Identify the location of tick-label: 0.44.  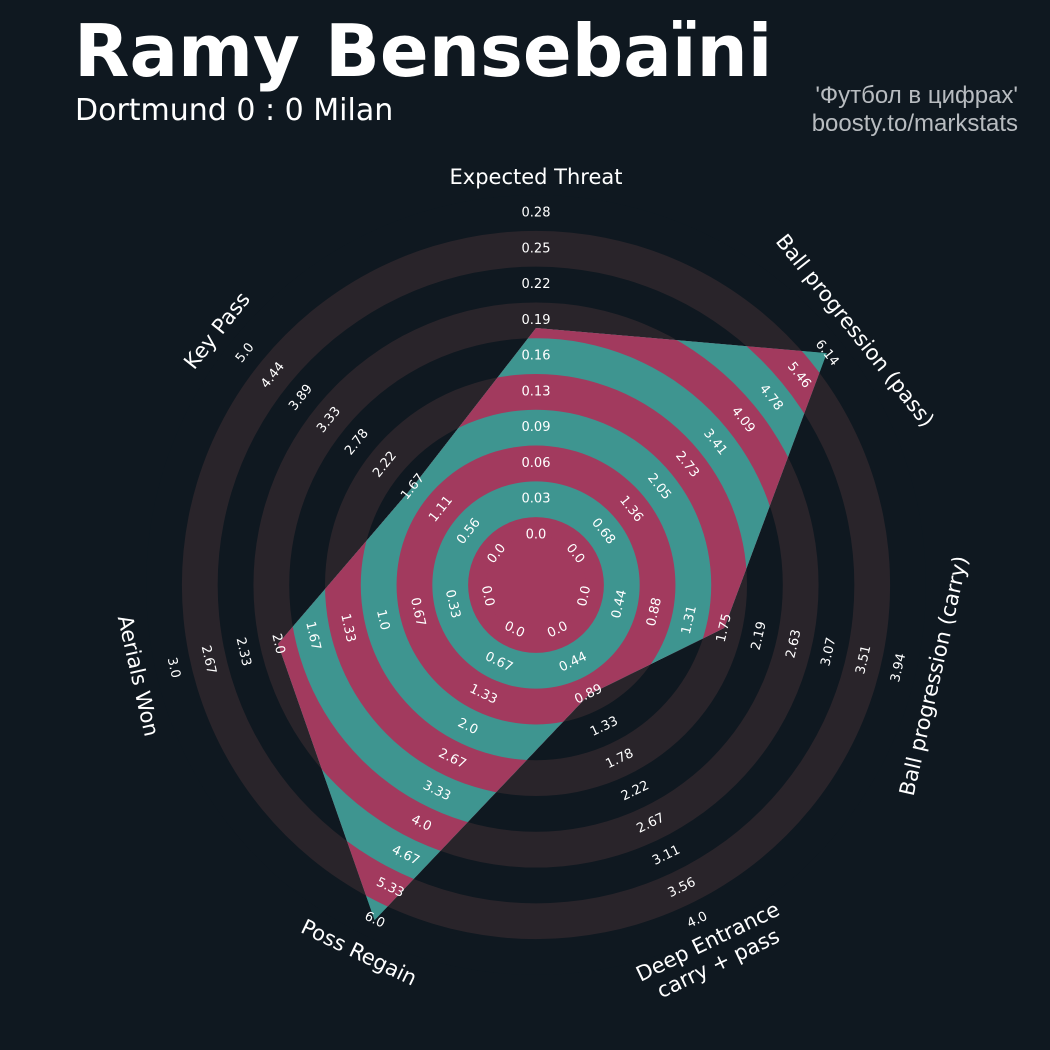
(619, 604).